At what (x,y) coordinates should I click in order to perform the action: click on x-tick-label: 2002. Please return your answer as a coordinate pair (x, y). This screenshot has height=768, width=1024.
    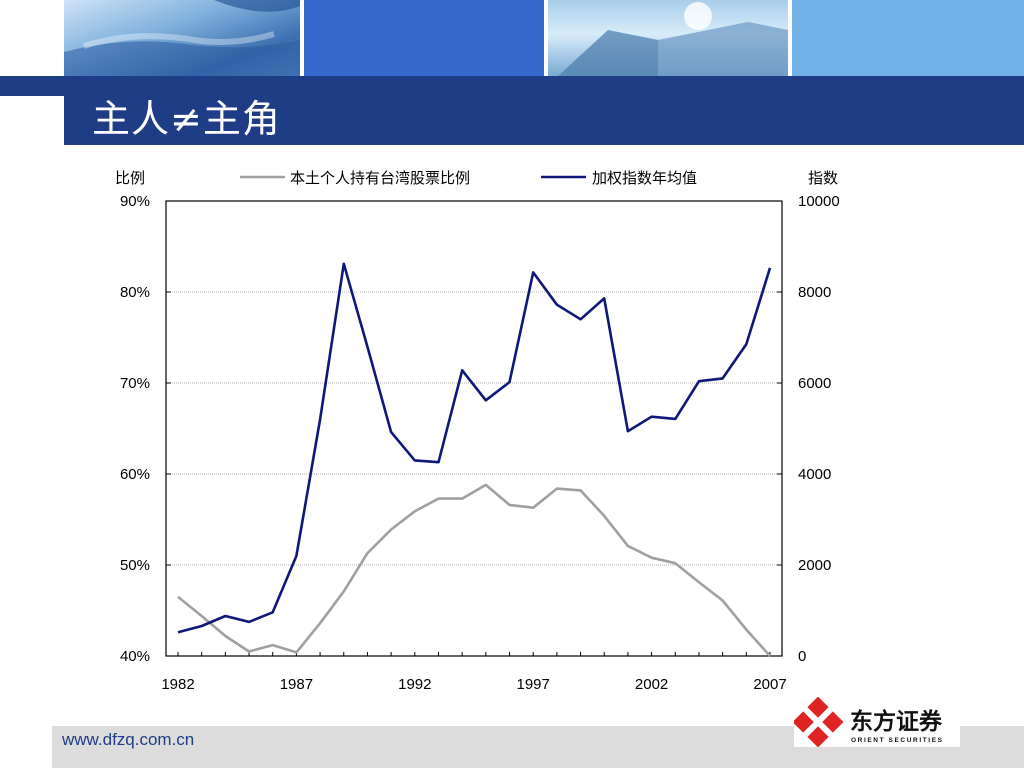
    Looking at the image, I should click on (651, 684).